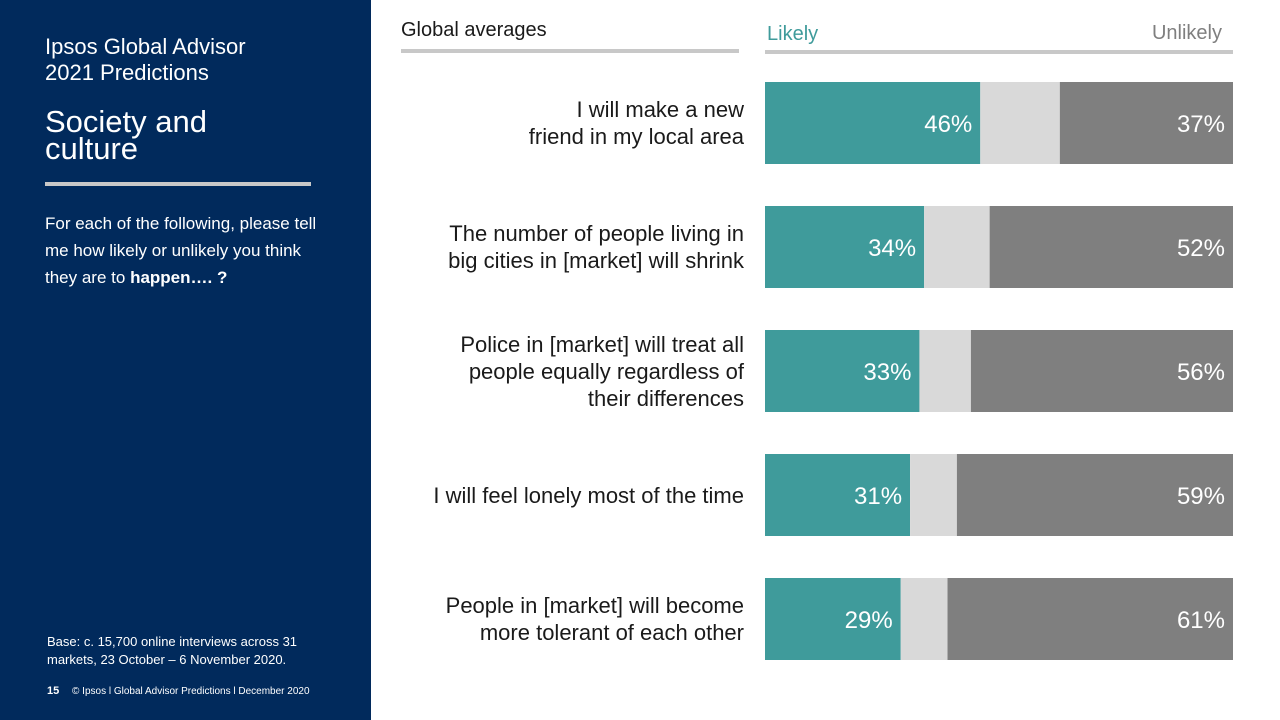 This screenshot has width=1280, height=720. Describe the element at coordinates (793, 34) in the screenshot. I see `likely-legend: Likely` at that location.